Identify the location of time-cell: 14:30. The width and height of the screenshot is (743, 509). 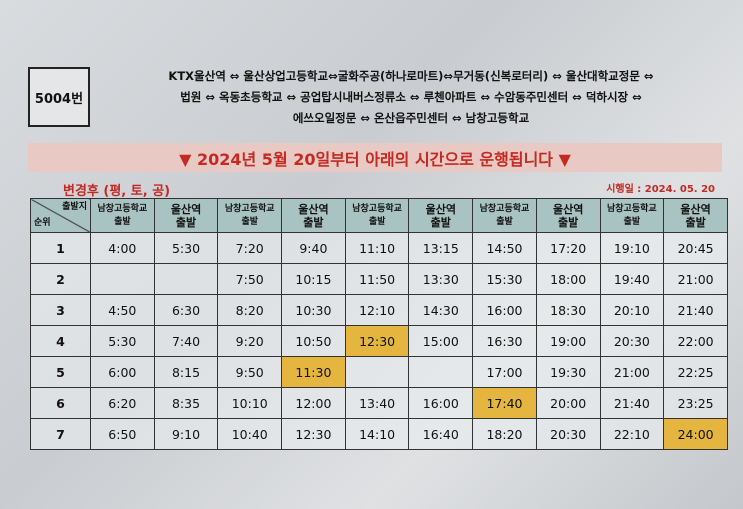
(441, 310).